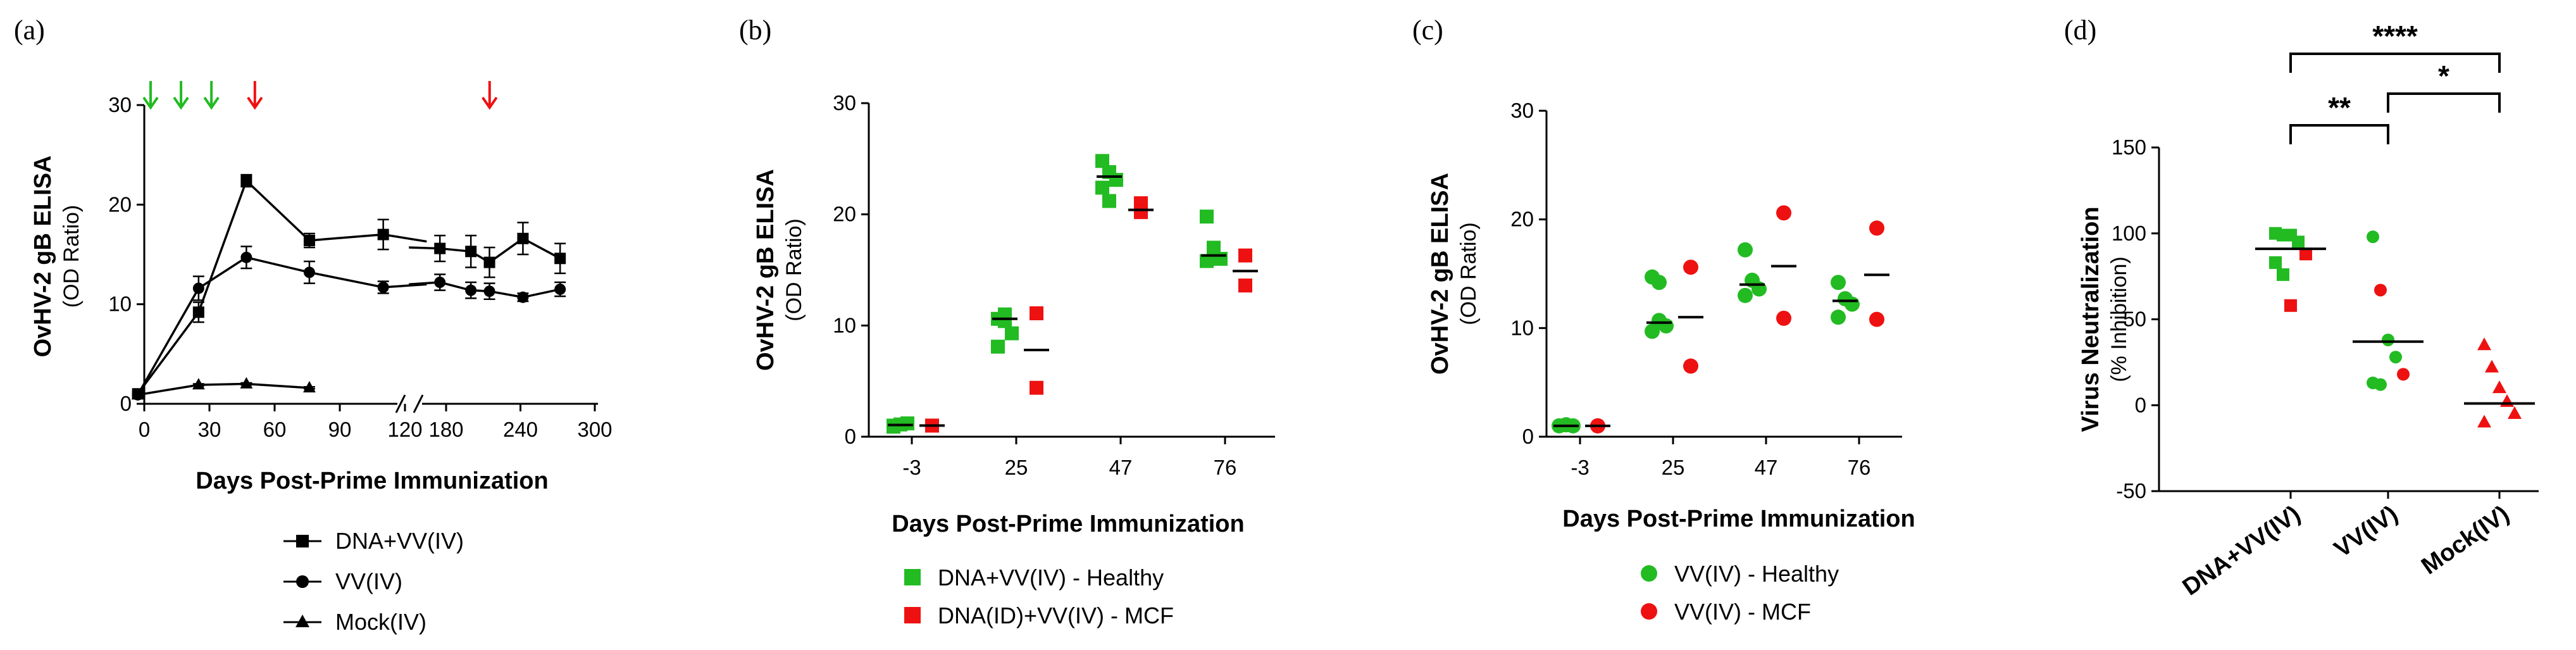 The width and height of the screenshot is (2576, 650). Describe the element at coordinates (1766, 467) in the screenshot. I see `panel-c-x-tick-label: 47` at that location.